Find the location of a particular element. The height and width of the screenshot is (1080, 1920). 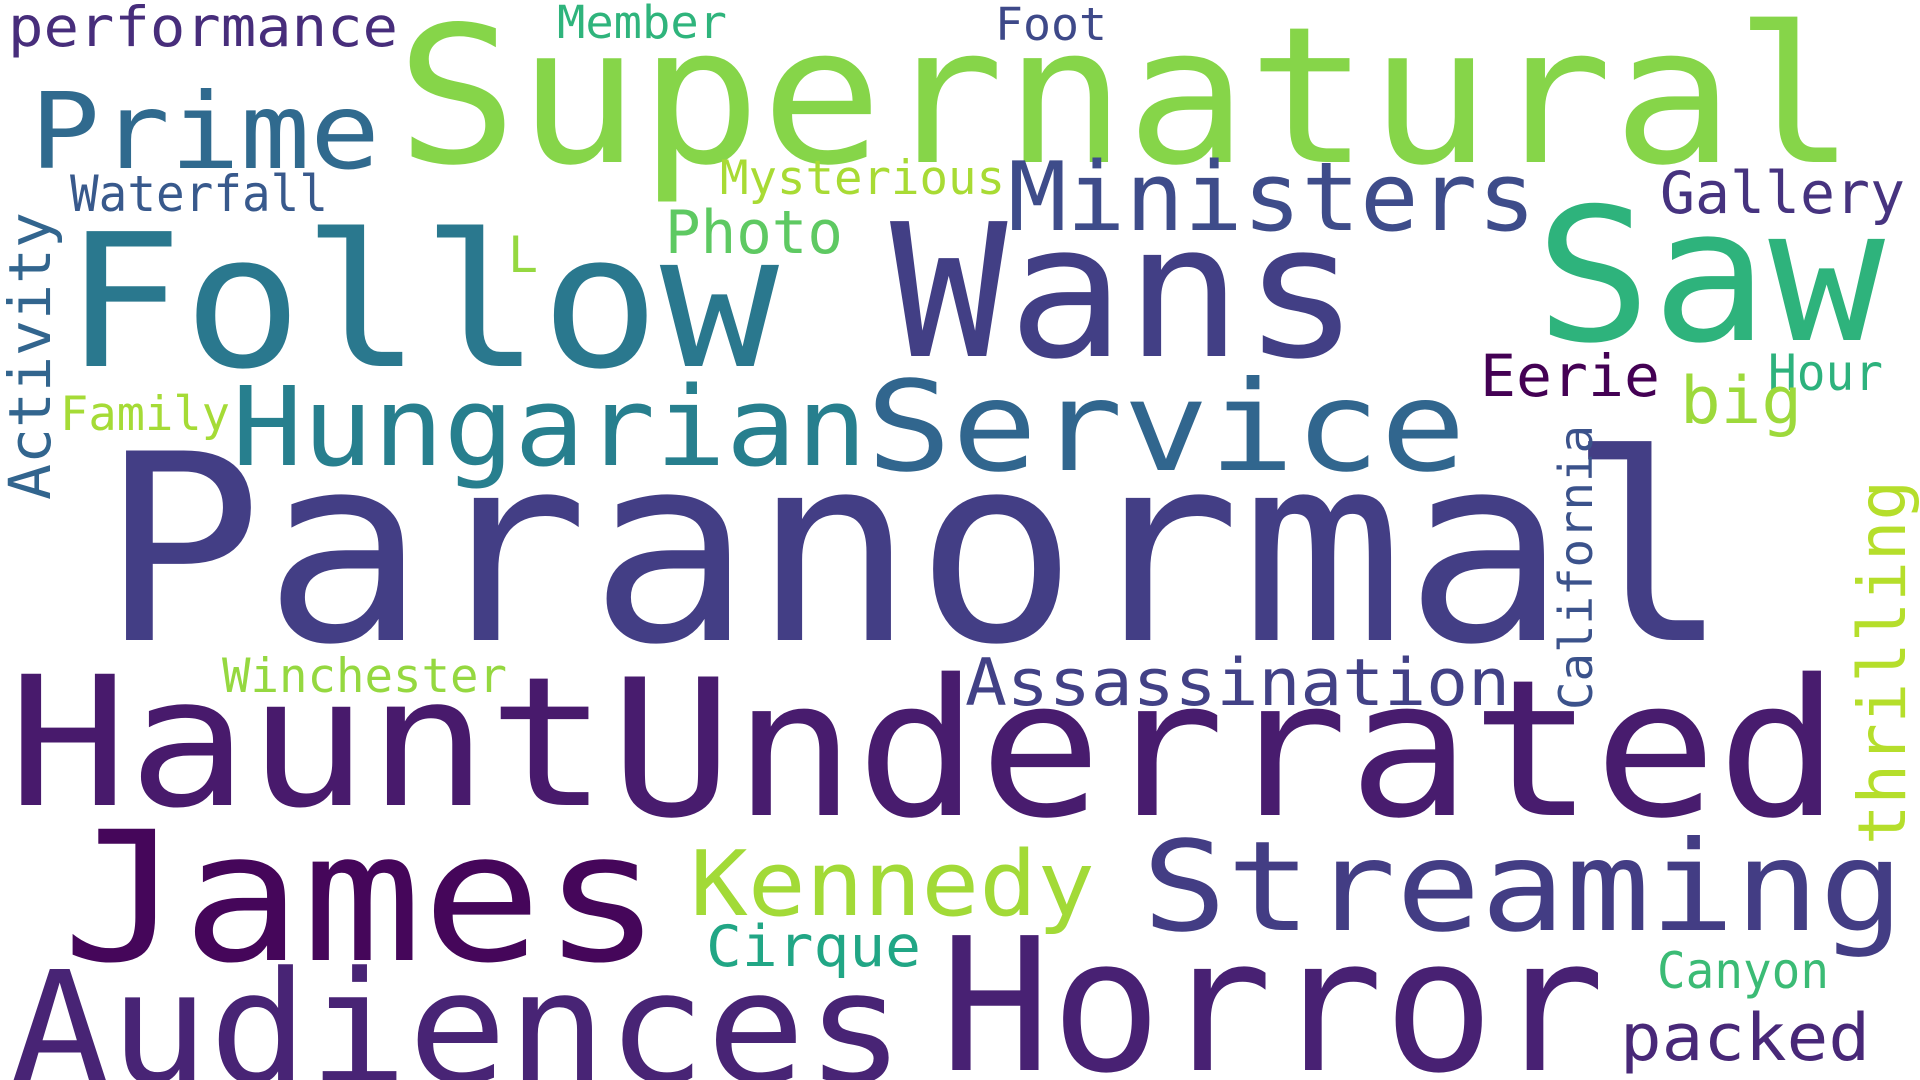

word-winchester: Winchester is located at coordinates (364, 676).